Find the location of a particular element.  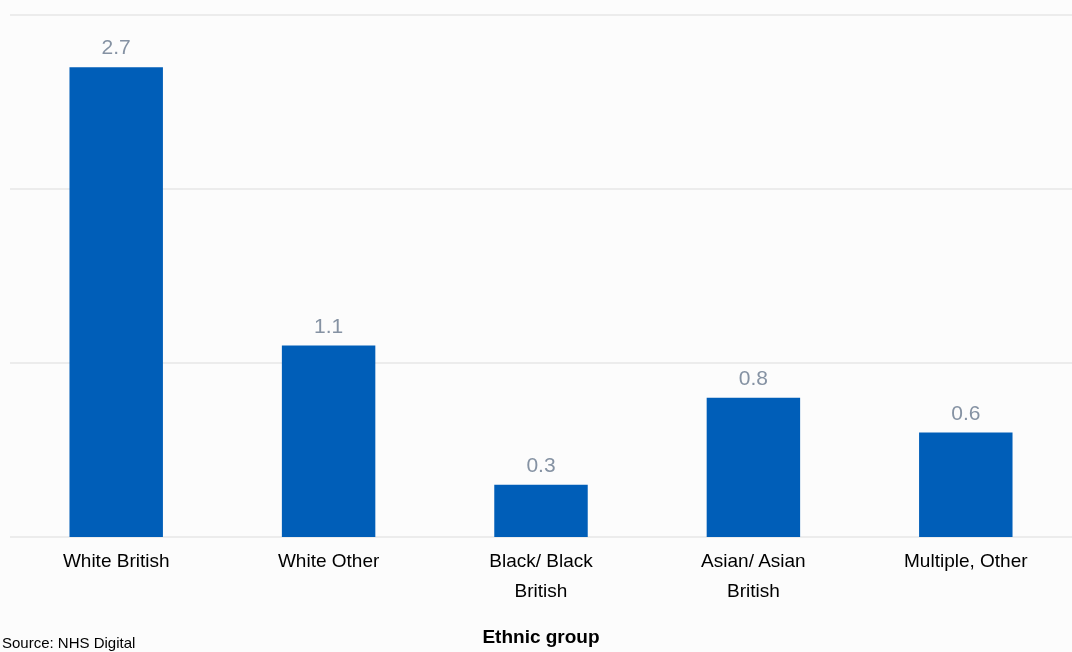

x-tick-label: Multiple, Other is located at coordinates (966, 560).